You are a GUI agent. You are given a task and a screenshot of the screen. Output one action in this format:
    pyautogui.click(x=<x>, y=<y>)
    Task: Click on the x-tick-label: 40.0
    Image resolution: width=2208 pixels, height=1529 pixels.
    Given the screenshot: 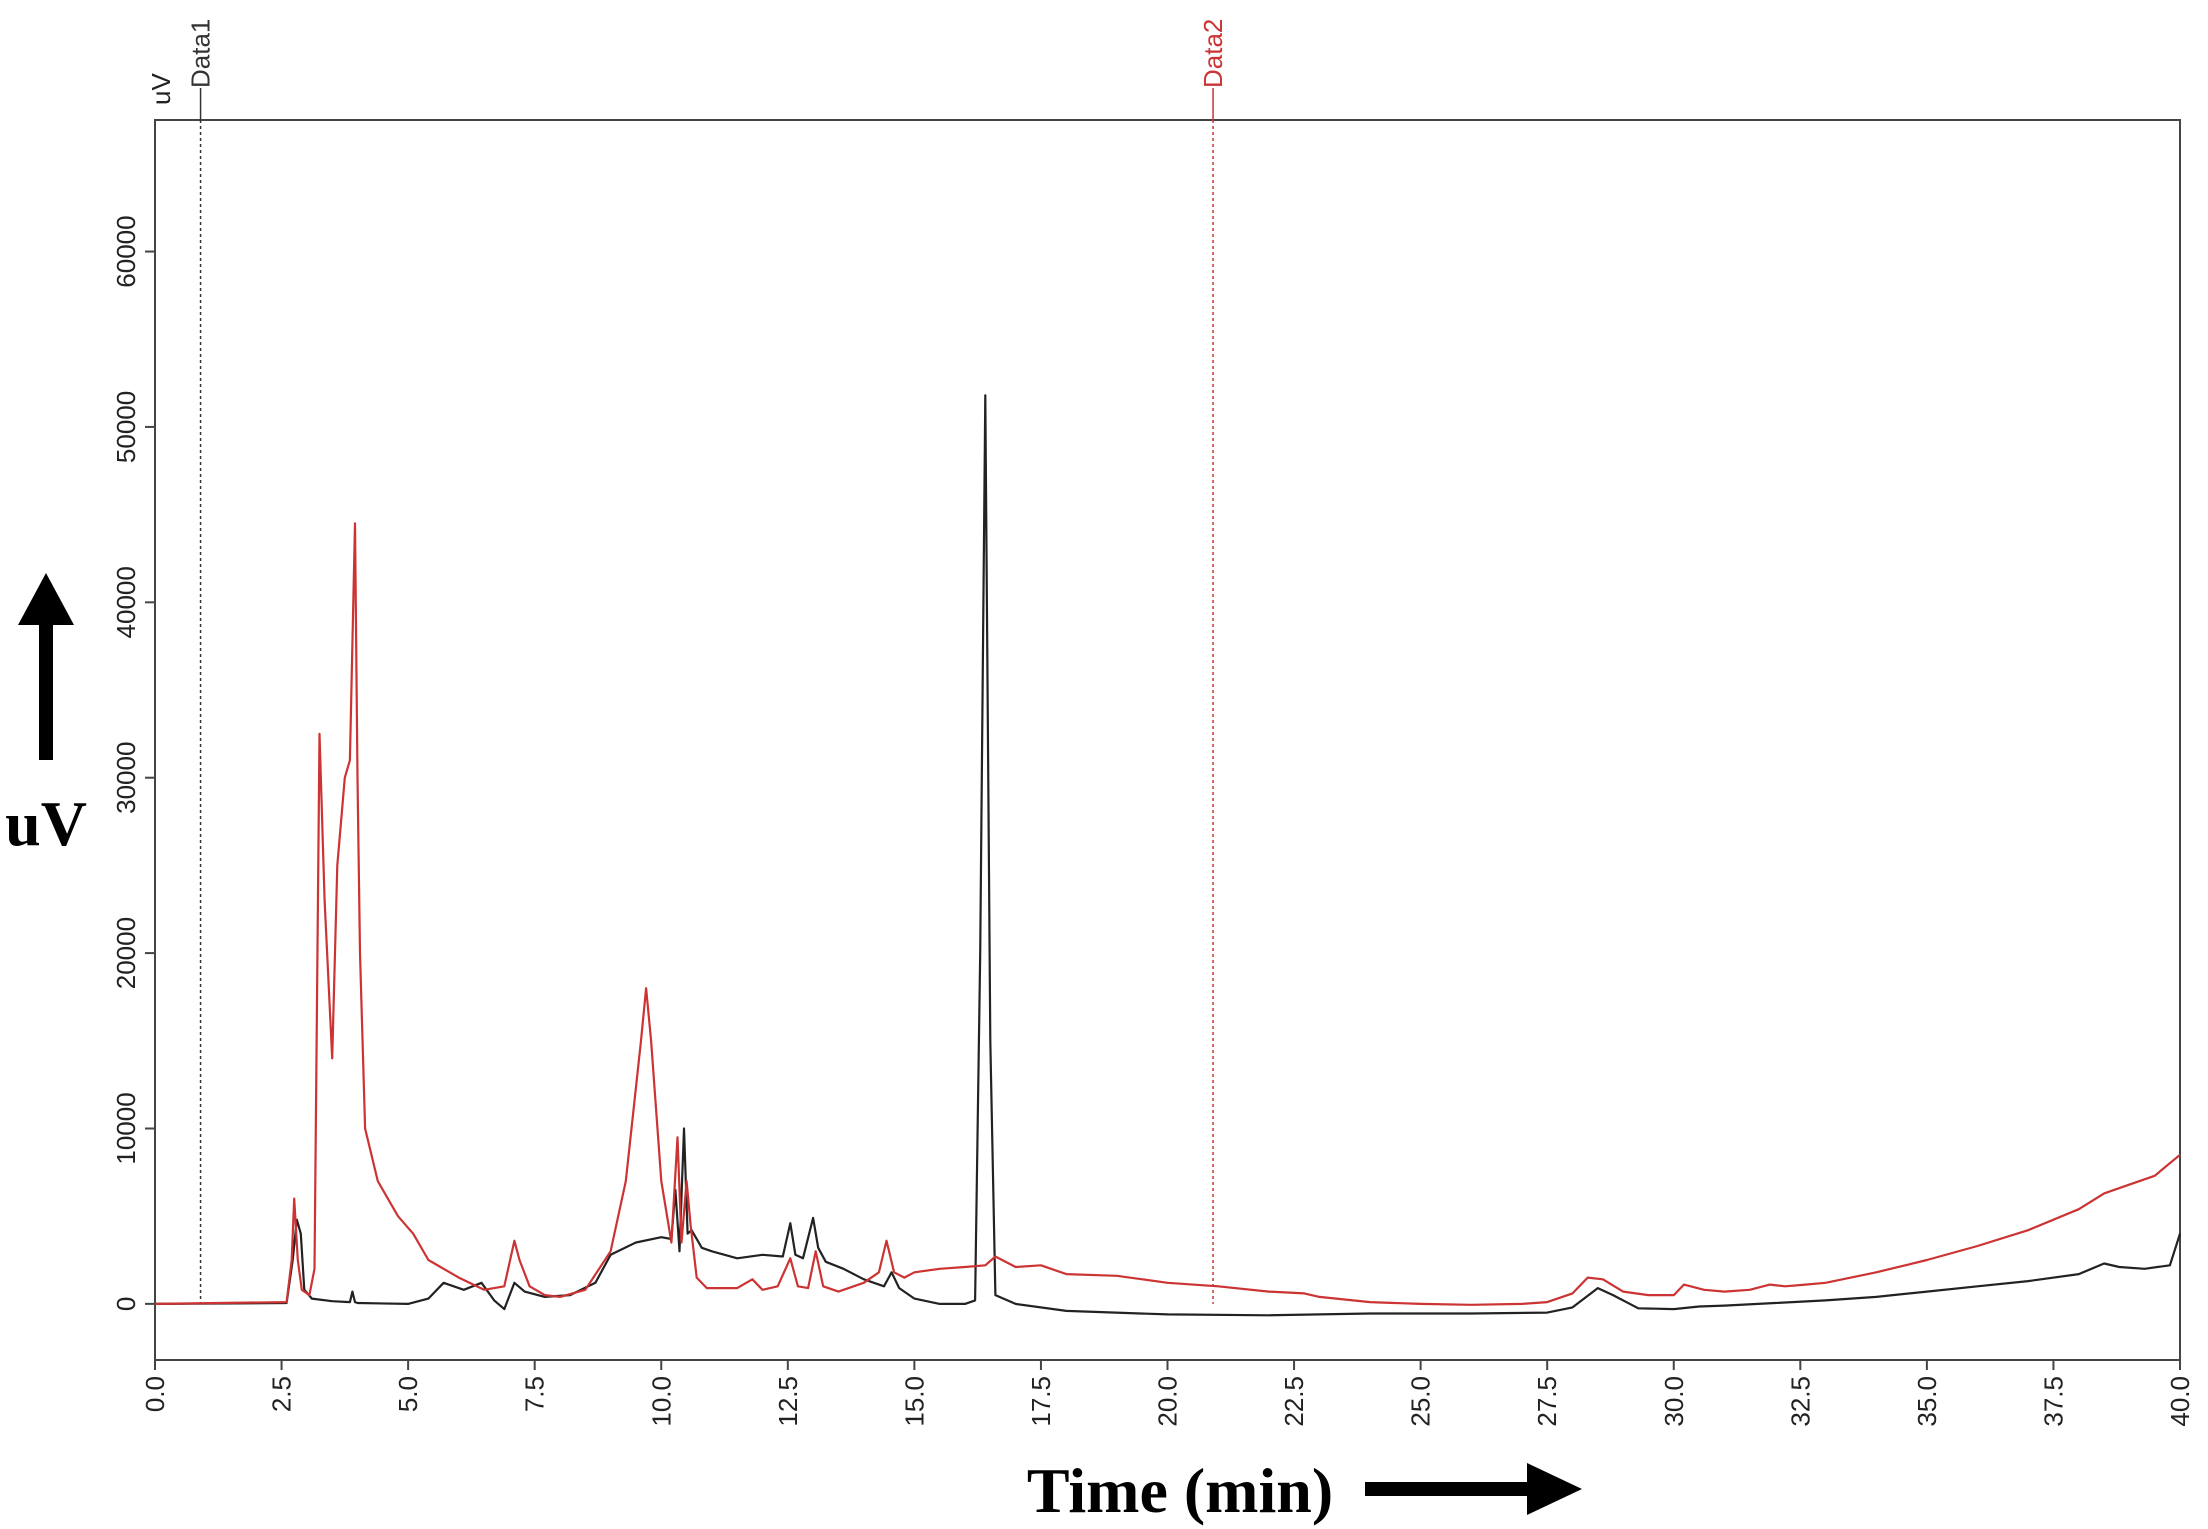 What is the action you would take?
    pyautogui.click(x=2180, y=1401)
    